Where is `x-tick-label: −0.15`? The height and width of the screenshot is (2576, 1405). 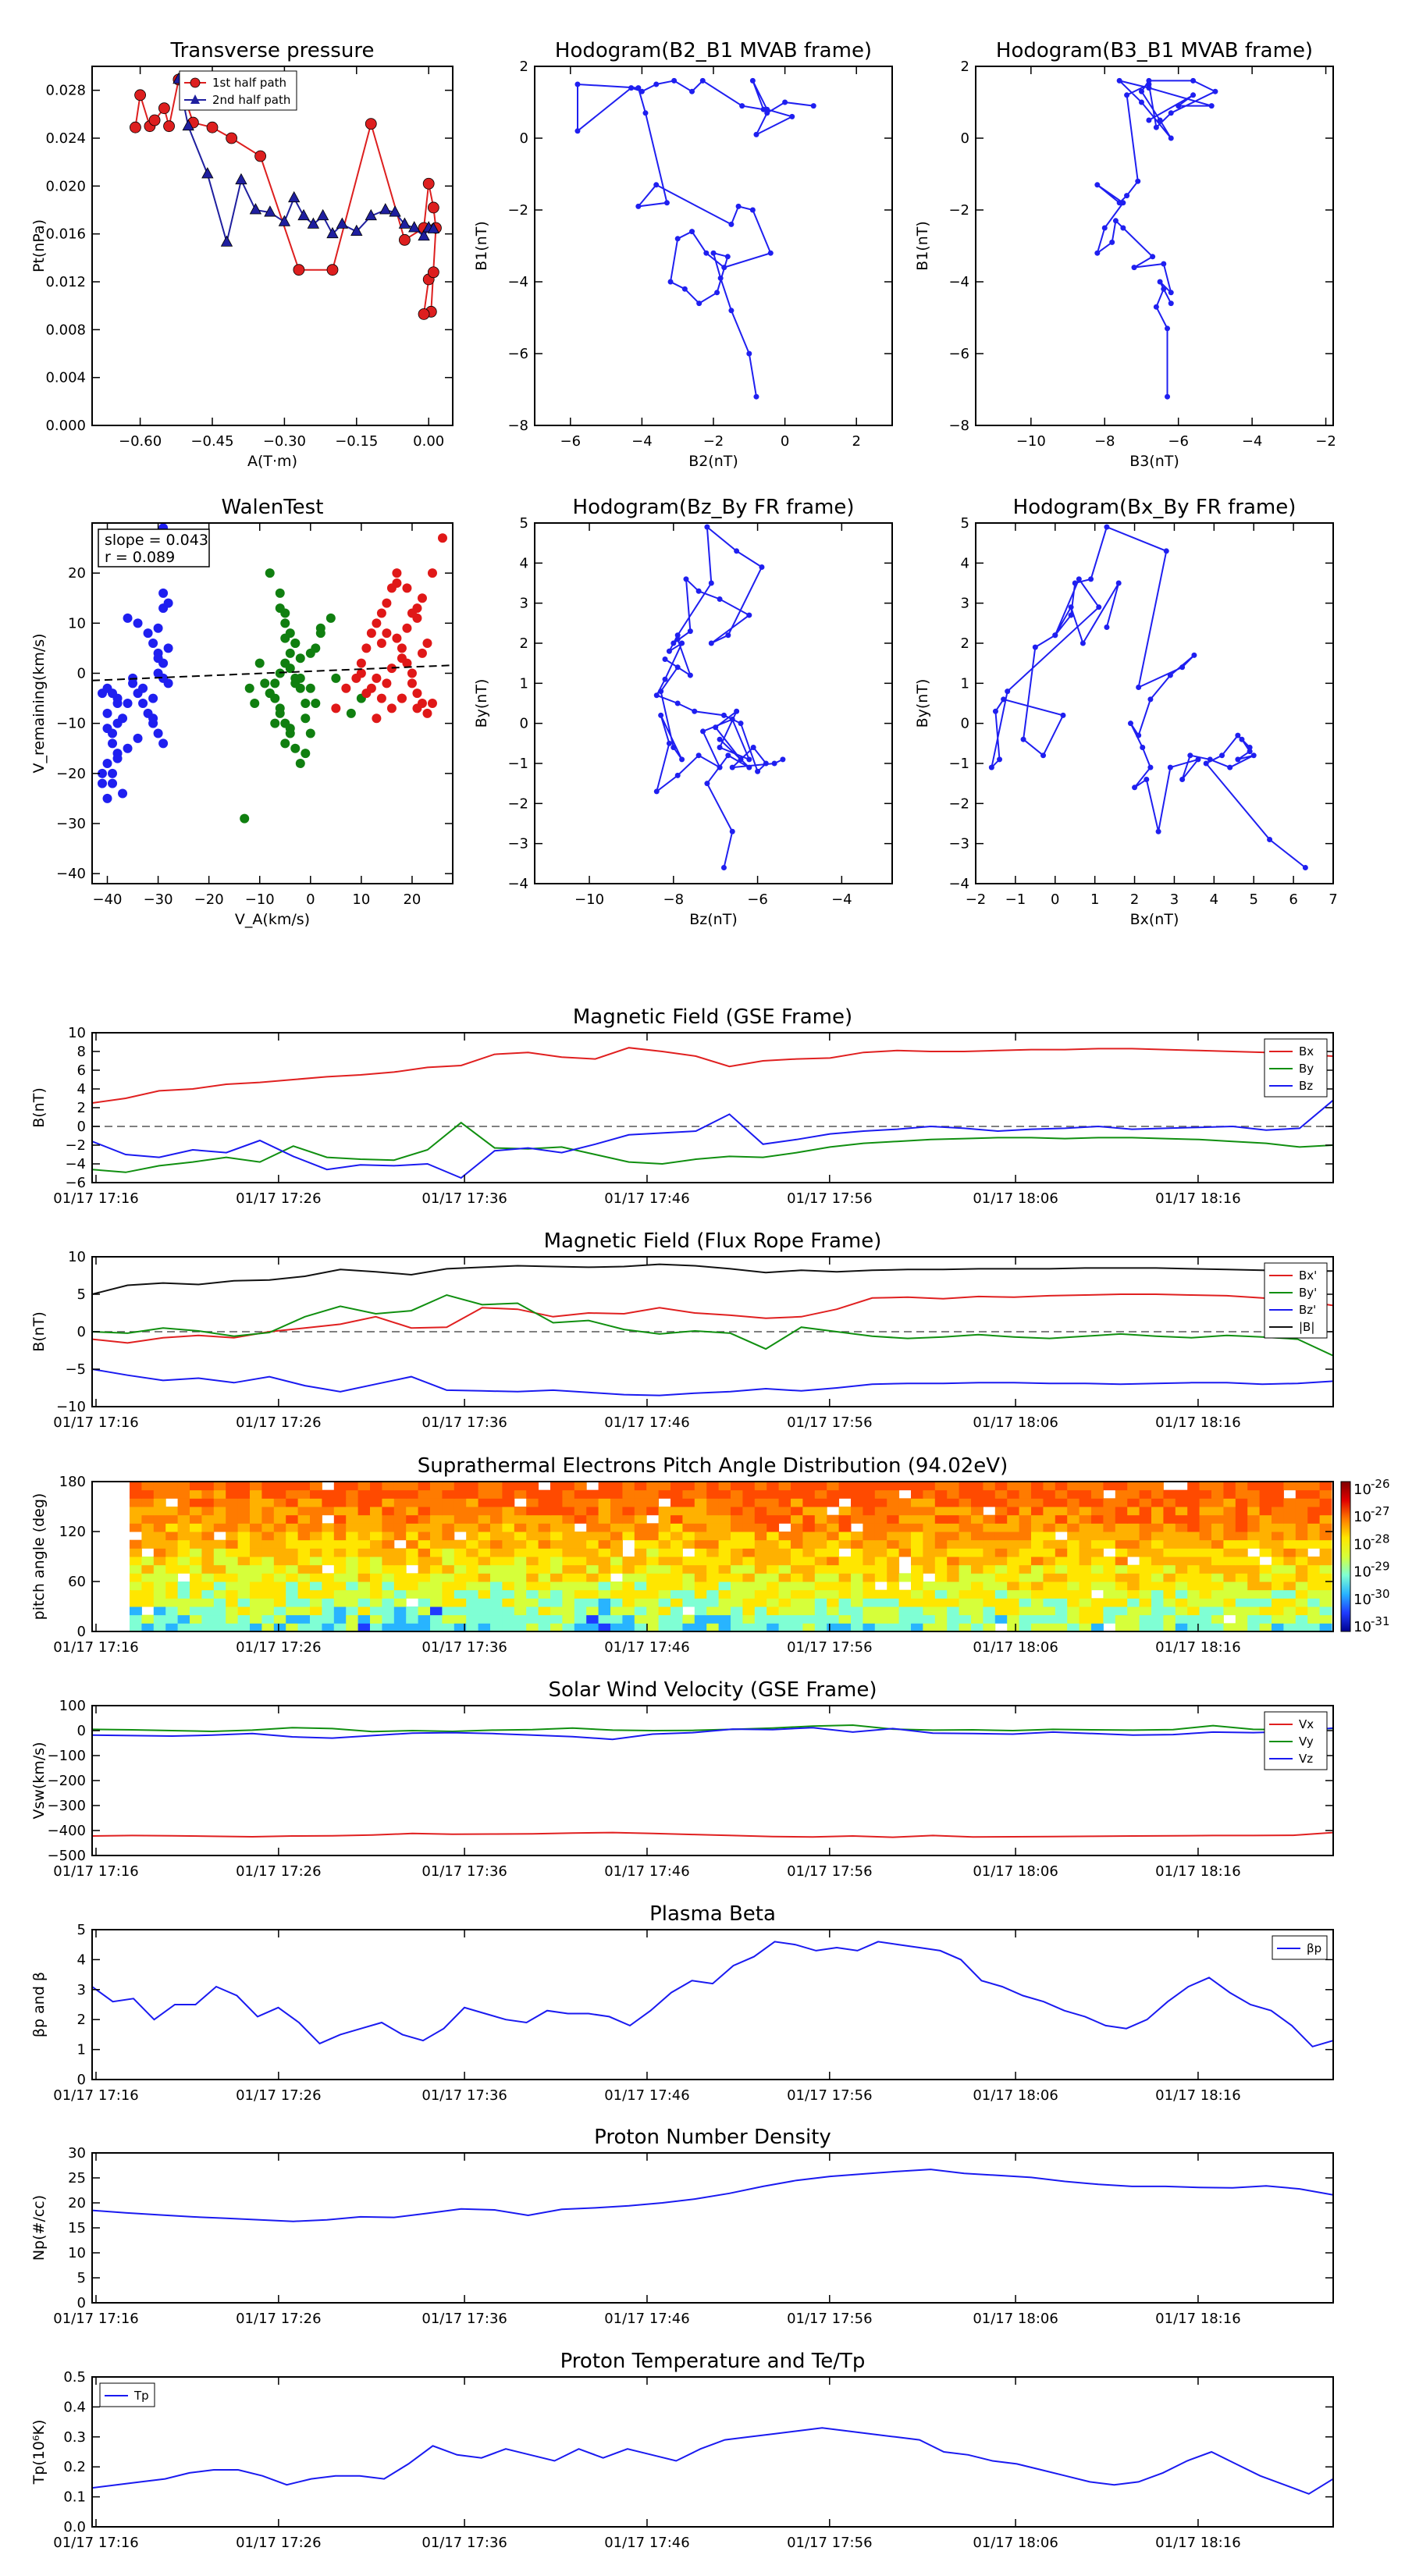
x-tick-label: −0.15 is located at coordinates (357, 441).